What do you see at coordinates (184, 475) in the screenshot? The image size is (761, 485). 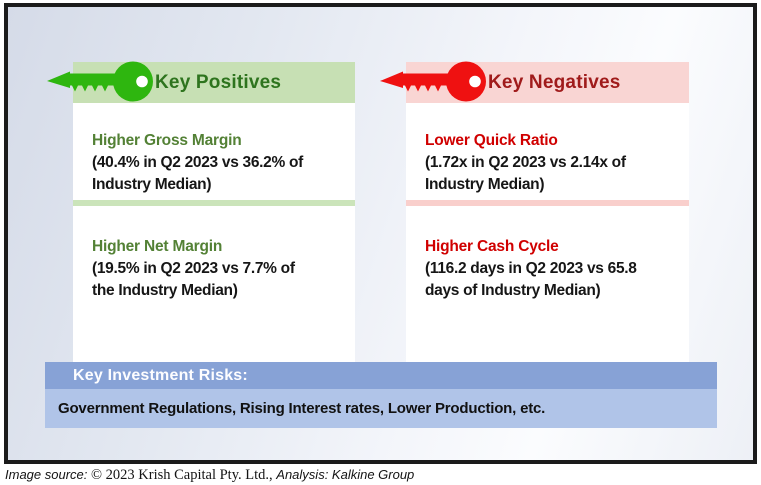 I see `footer-copyright: © 2023 Krish Capital Pty. Ltd.,` at bounding box center [184, 475].